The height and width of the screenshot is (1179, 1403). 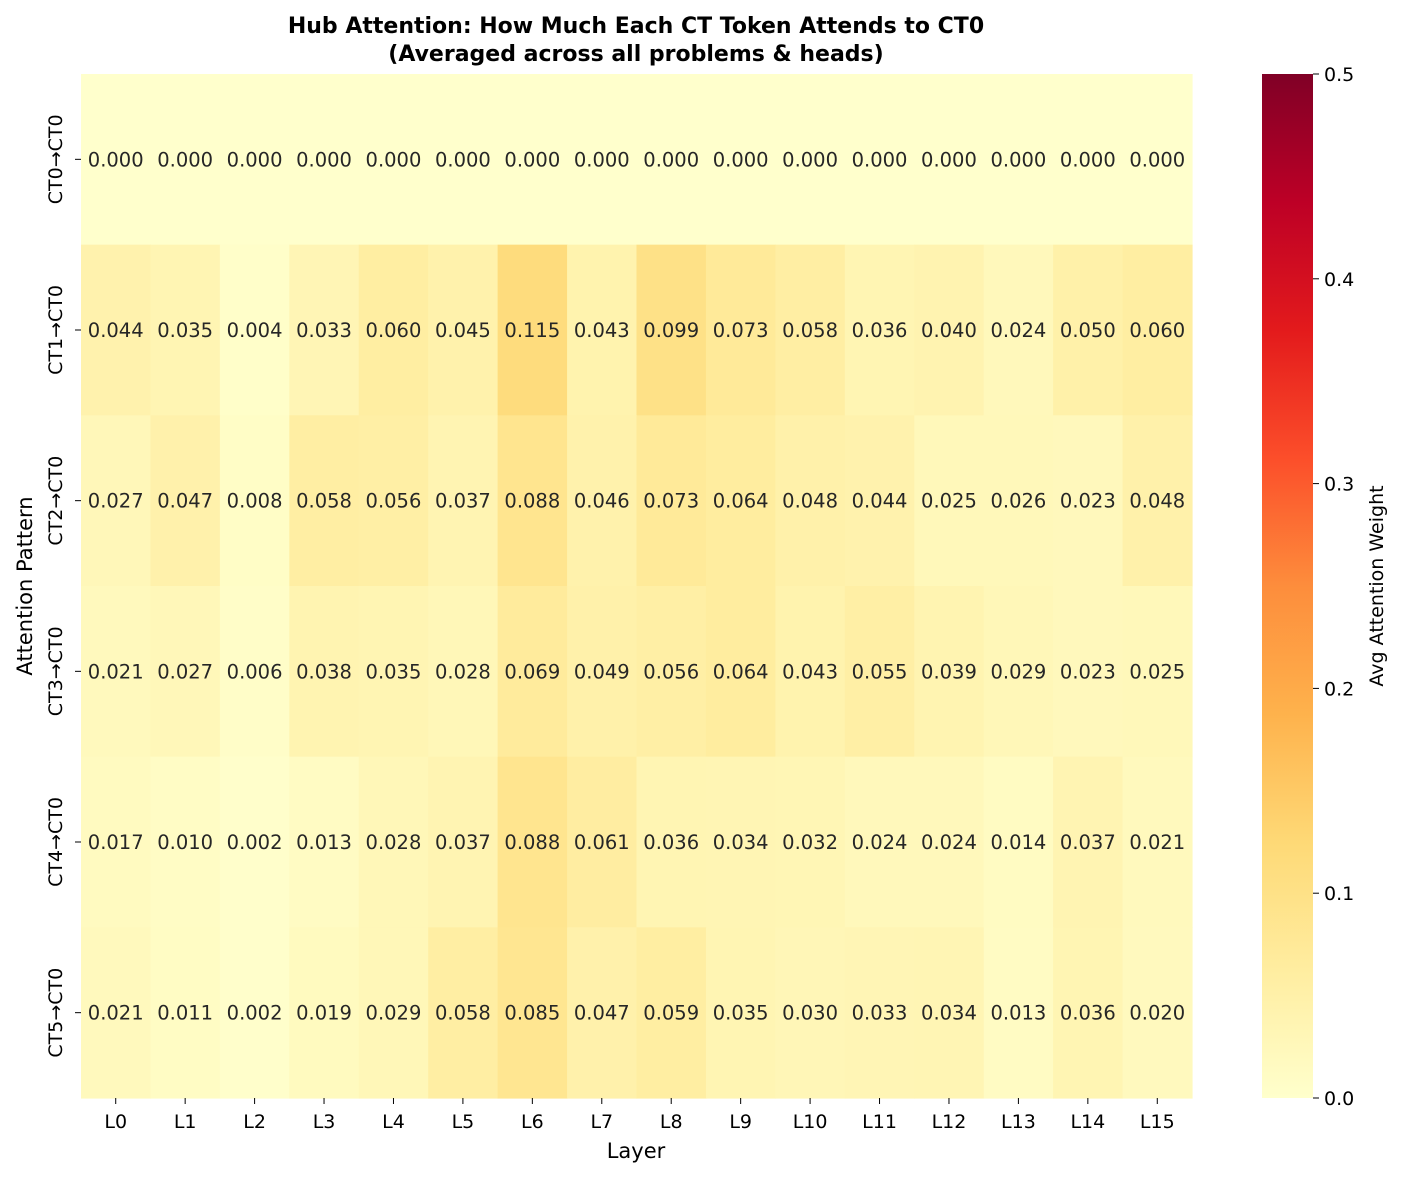 I want to click on heatmap-cell-value: 0.059, so click(x=671, y=1013).